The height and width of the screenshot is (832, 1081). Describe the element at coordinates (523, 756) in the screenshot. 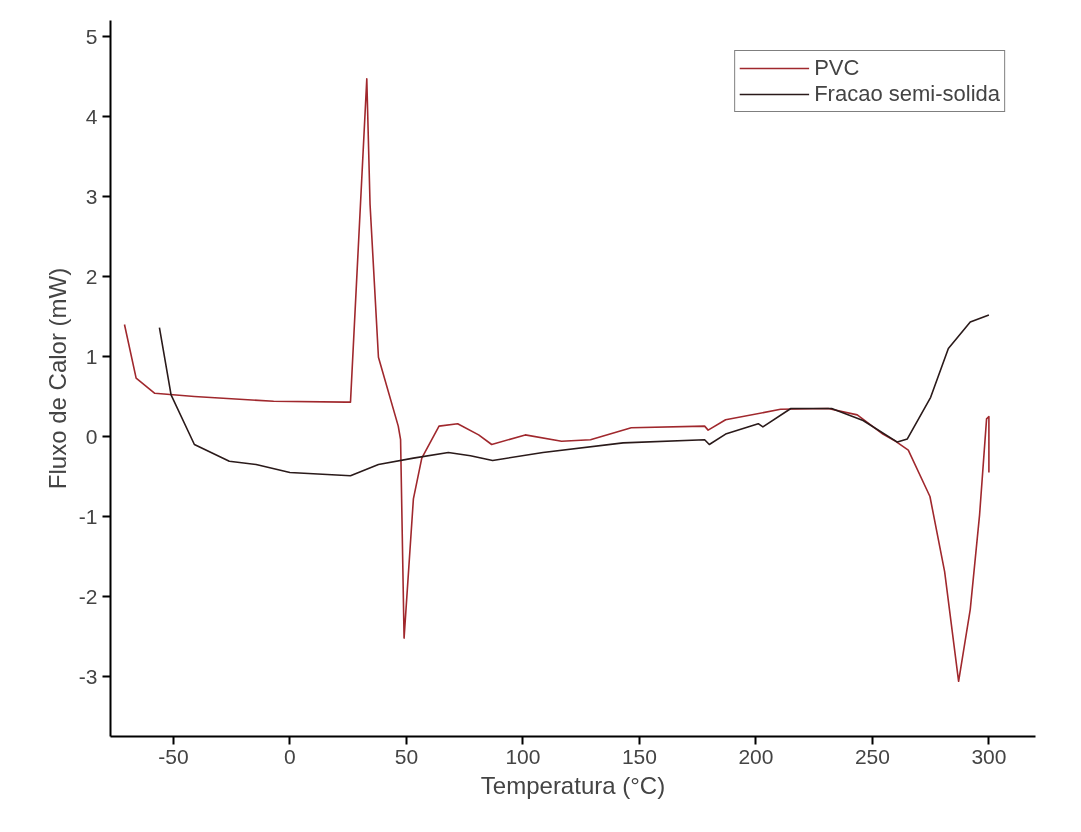

I see `x-tick-label: 100` at that location.